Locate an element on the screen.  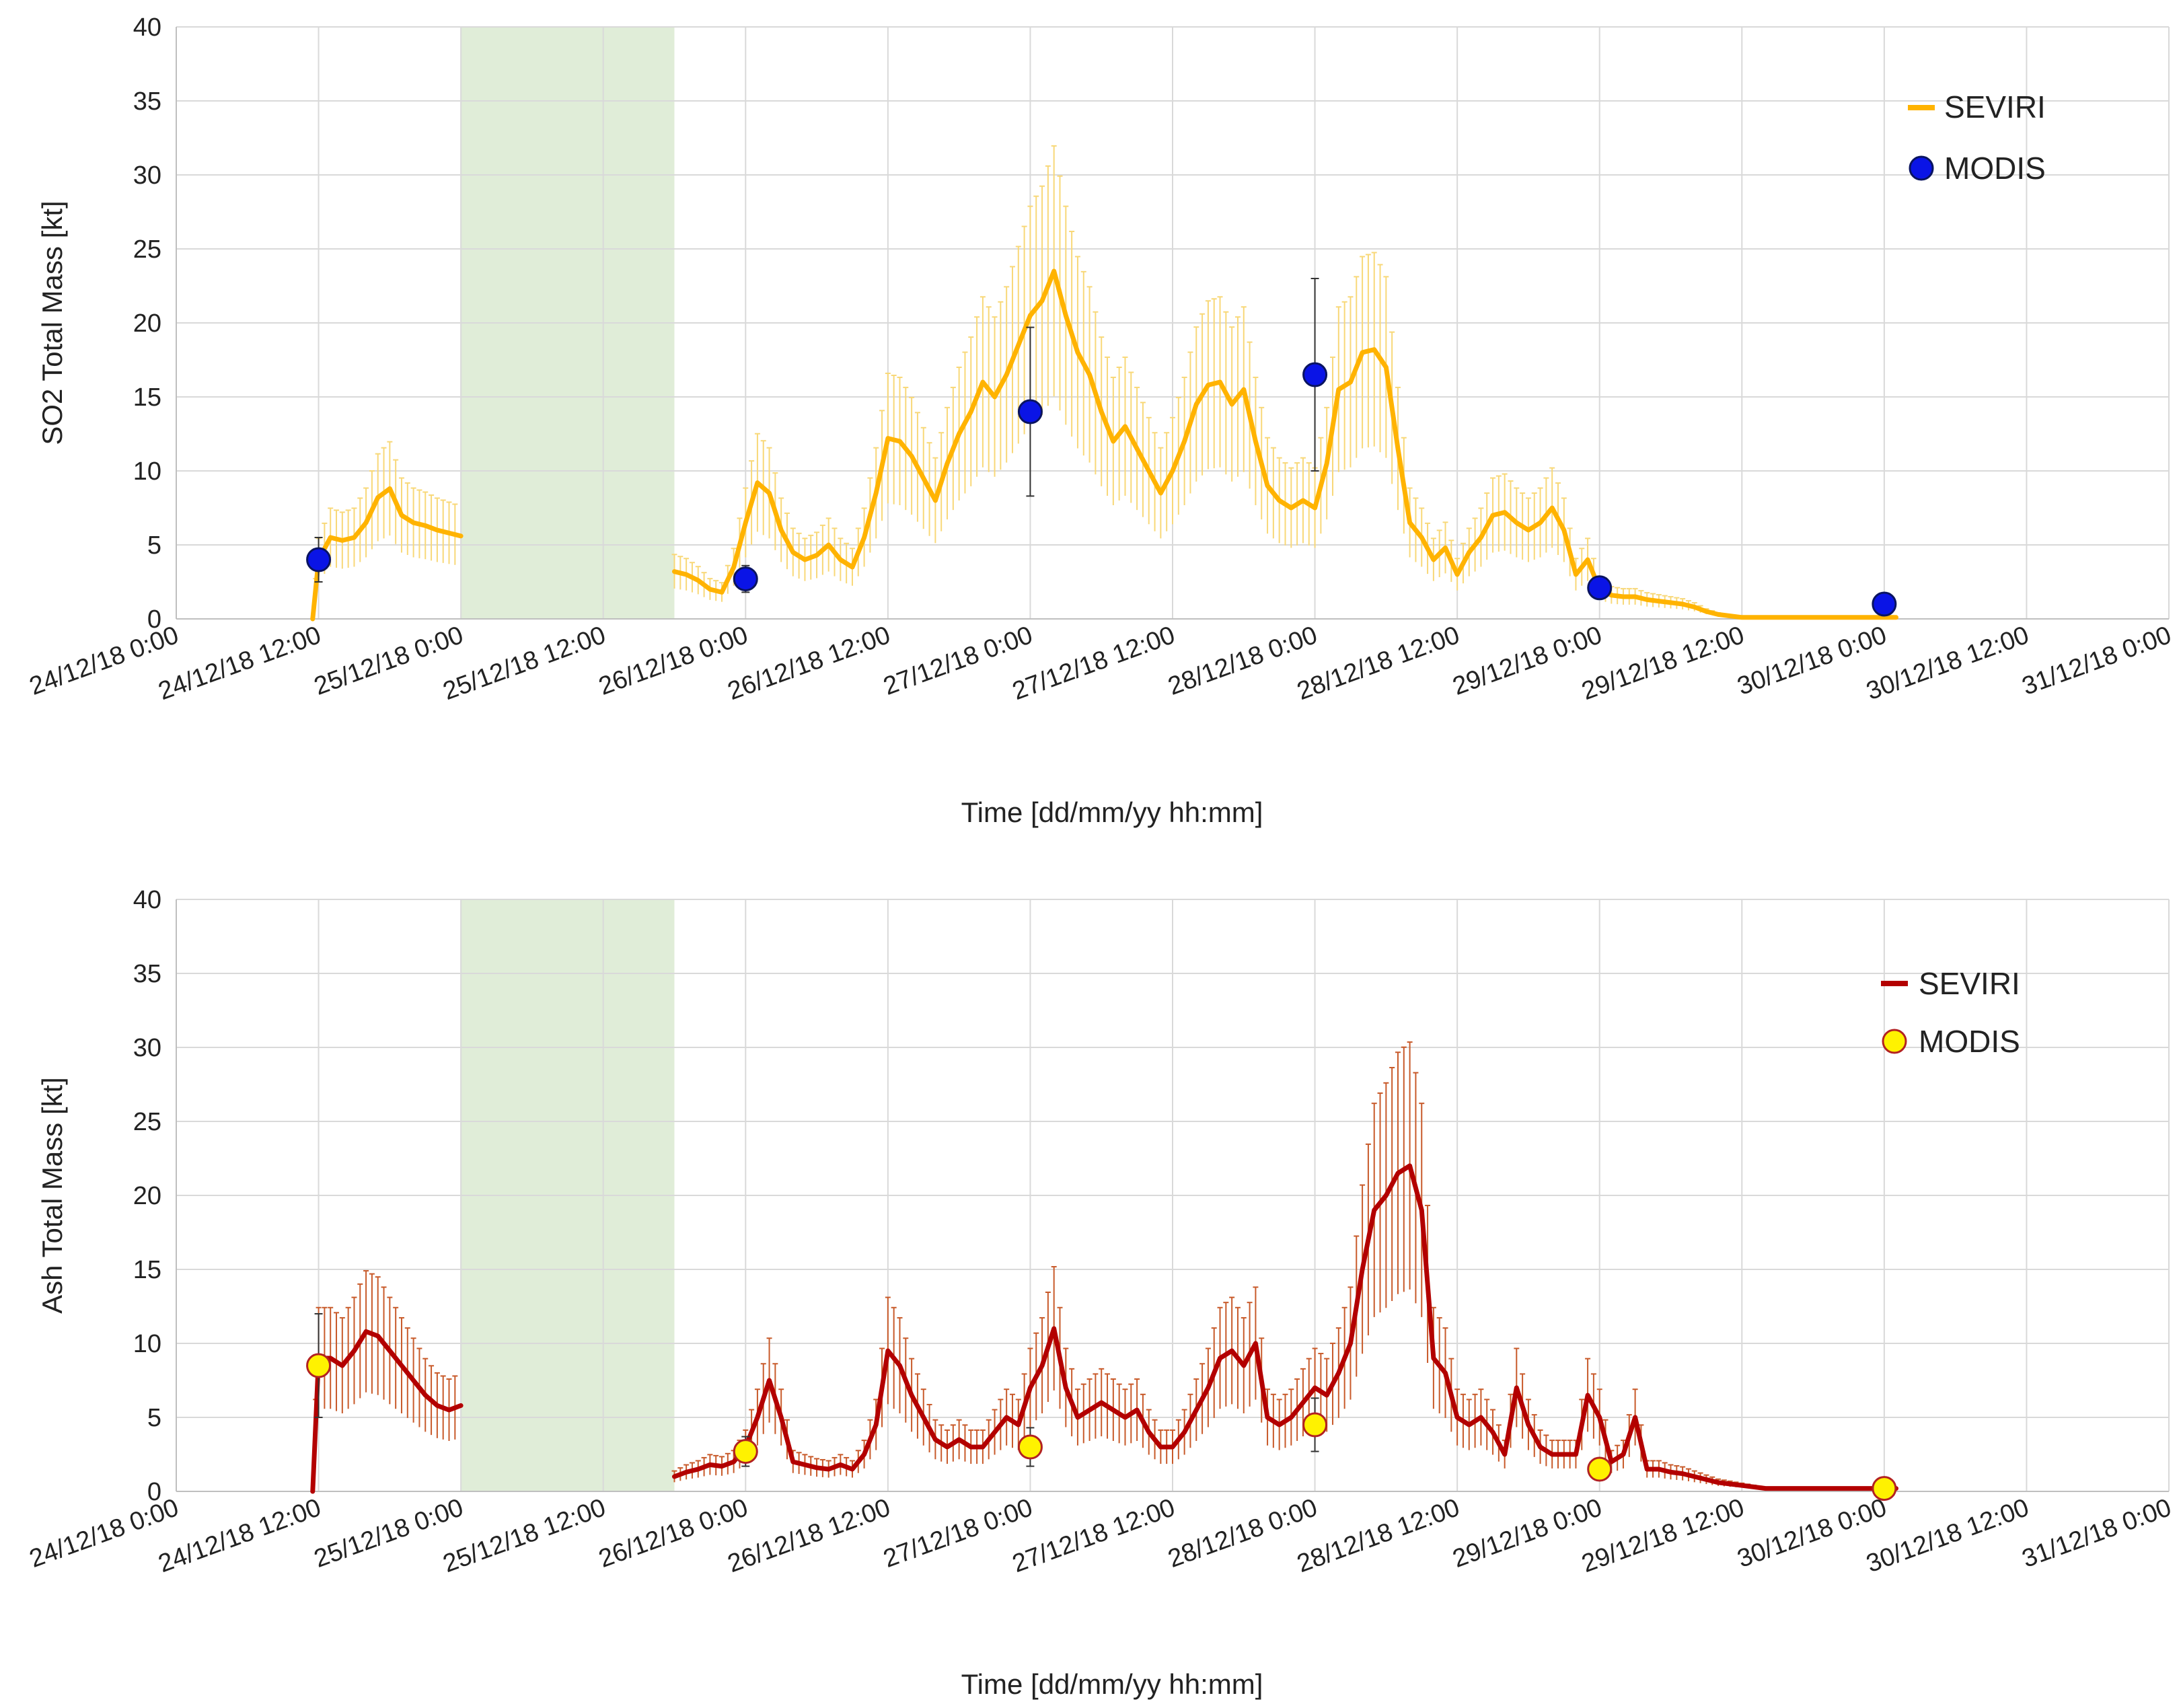
y-axis-title: SO2 Total Mass [kt] is located at coordinates (52, 322).